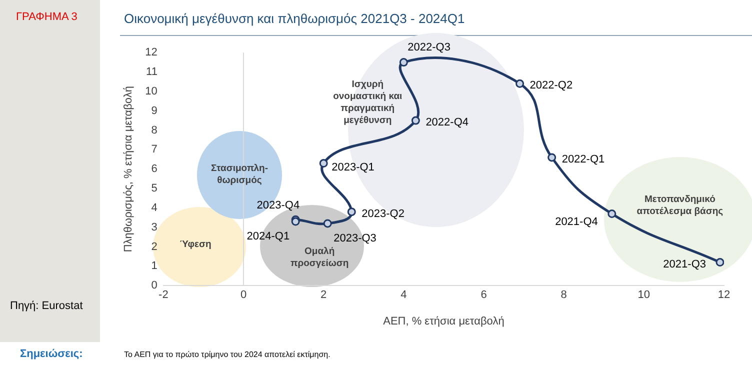 Image resolution: width=752 pixels, height=369 pixels. Describe the element at coordinates (154, 130) in the screenshot. I see `y-tick-label: 8` at that location.